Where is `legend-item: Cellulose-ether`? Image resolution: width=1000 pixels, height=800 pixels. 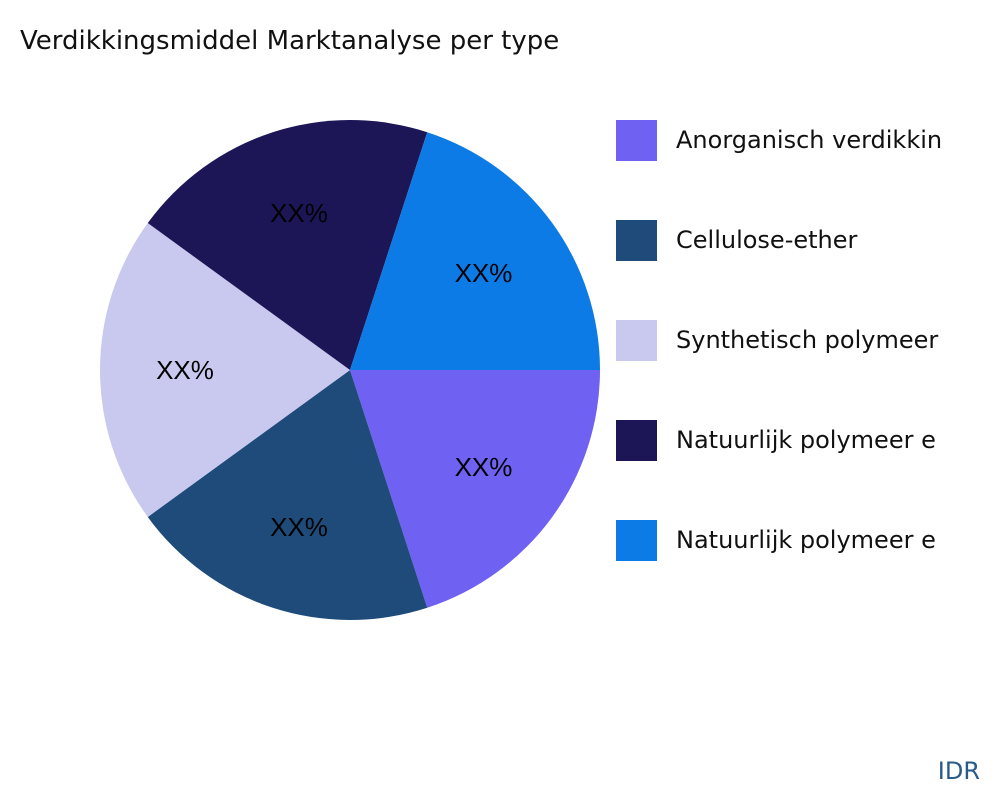 legend-item: Cellulose-ether is located at coordinates (808, 240).